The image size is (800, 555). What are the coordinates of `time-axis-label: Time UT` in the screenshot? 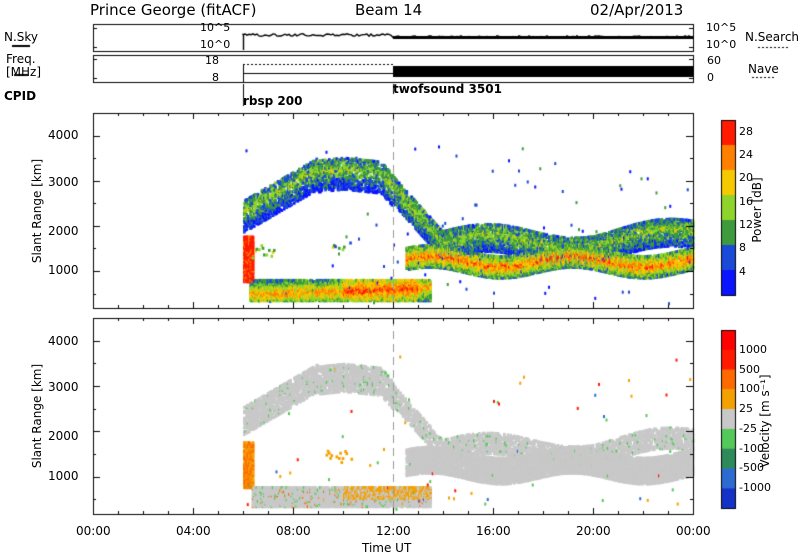 It's located at (387, 548).